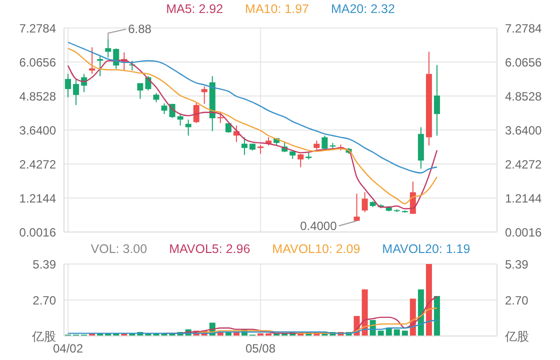  What do you see at coordinates (44, 300) in the screenshot?
I see `y-tick-label: 2.70` at bounding box center [44, 300].